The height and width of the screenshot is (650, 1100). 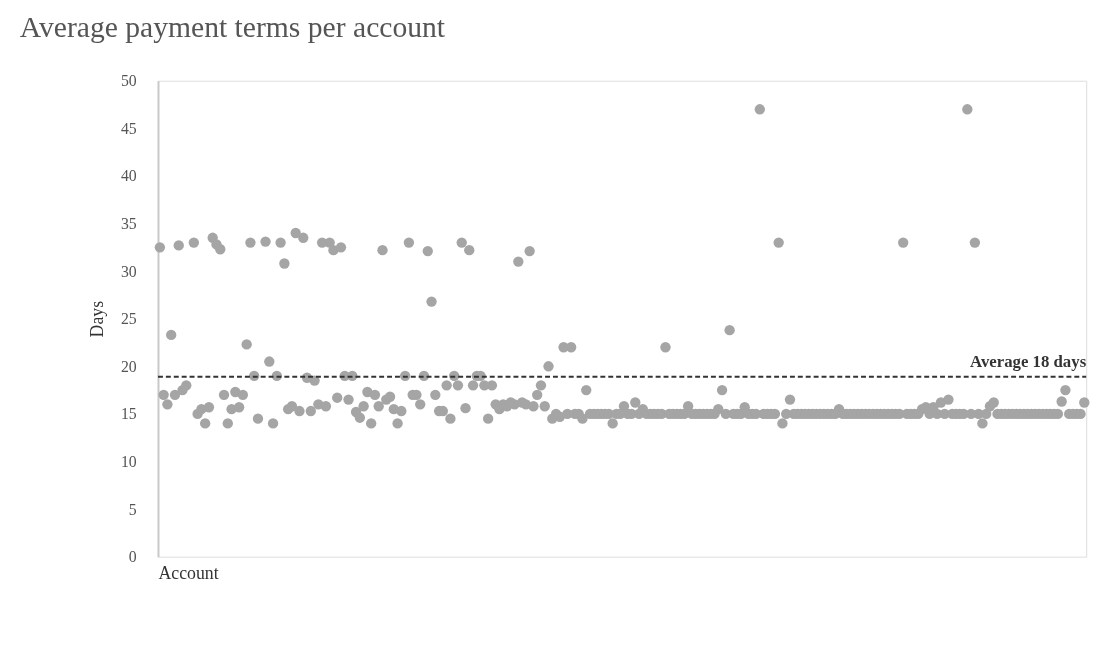 I want to click on y-tick-label: 10, so click(x=128, y=461).